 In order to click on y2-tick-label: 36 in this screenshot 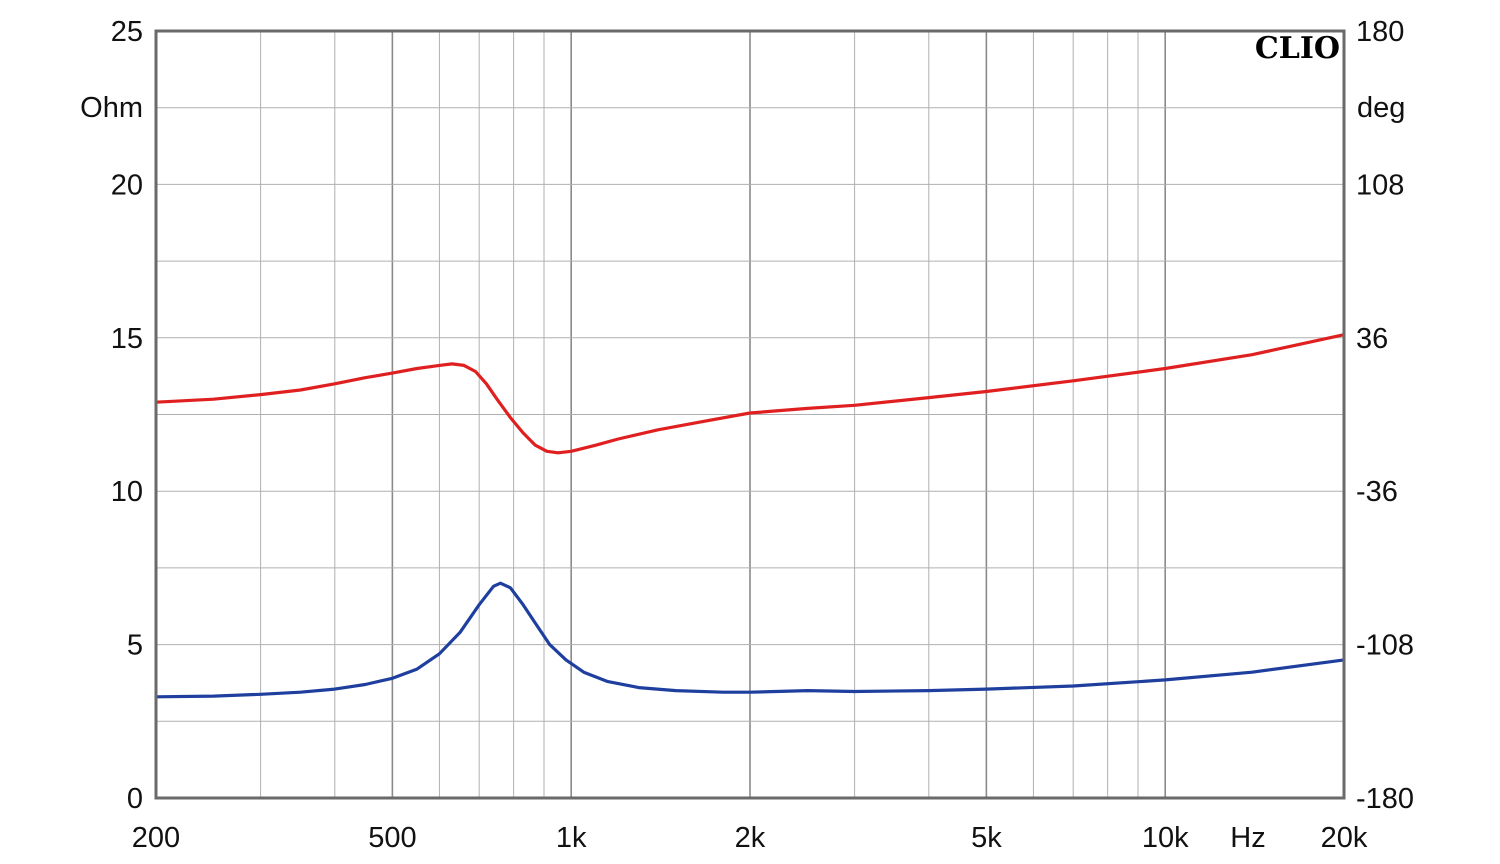, I will do `click(1372, 339)`.